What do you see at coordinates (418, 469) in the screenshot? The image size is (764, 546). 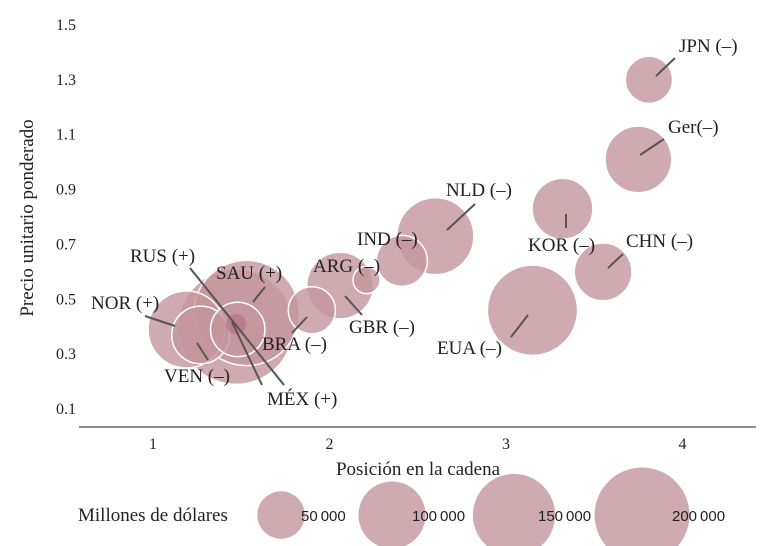 I see `x-axis-title: Posición en la cadena` at bounding box center [418, 469].